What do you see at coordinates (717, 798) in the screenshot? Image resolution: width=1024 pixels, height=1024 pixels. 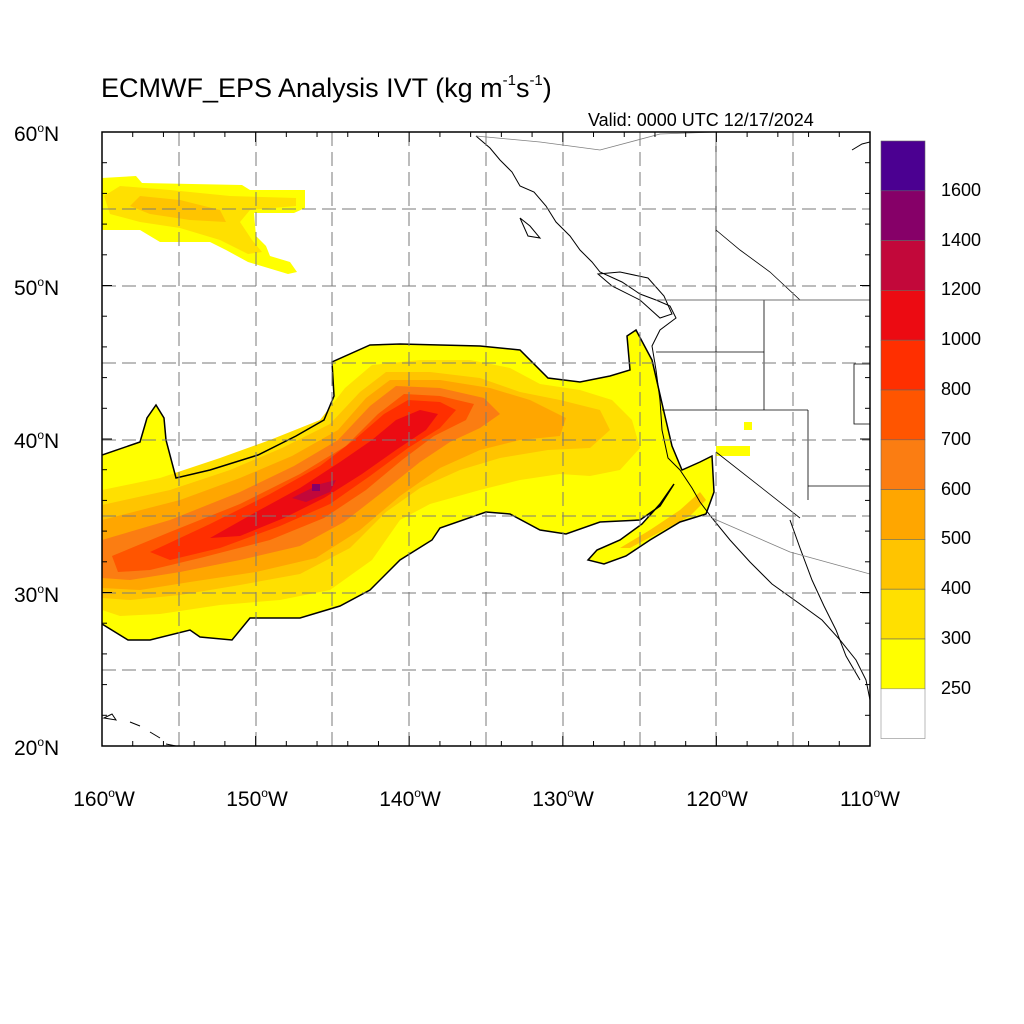 I see `lon-label: 120oW` at bounding box center [717, 798].